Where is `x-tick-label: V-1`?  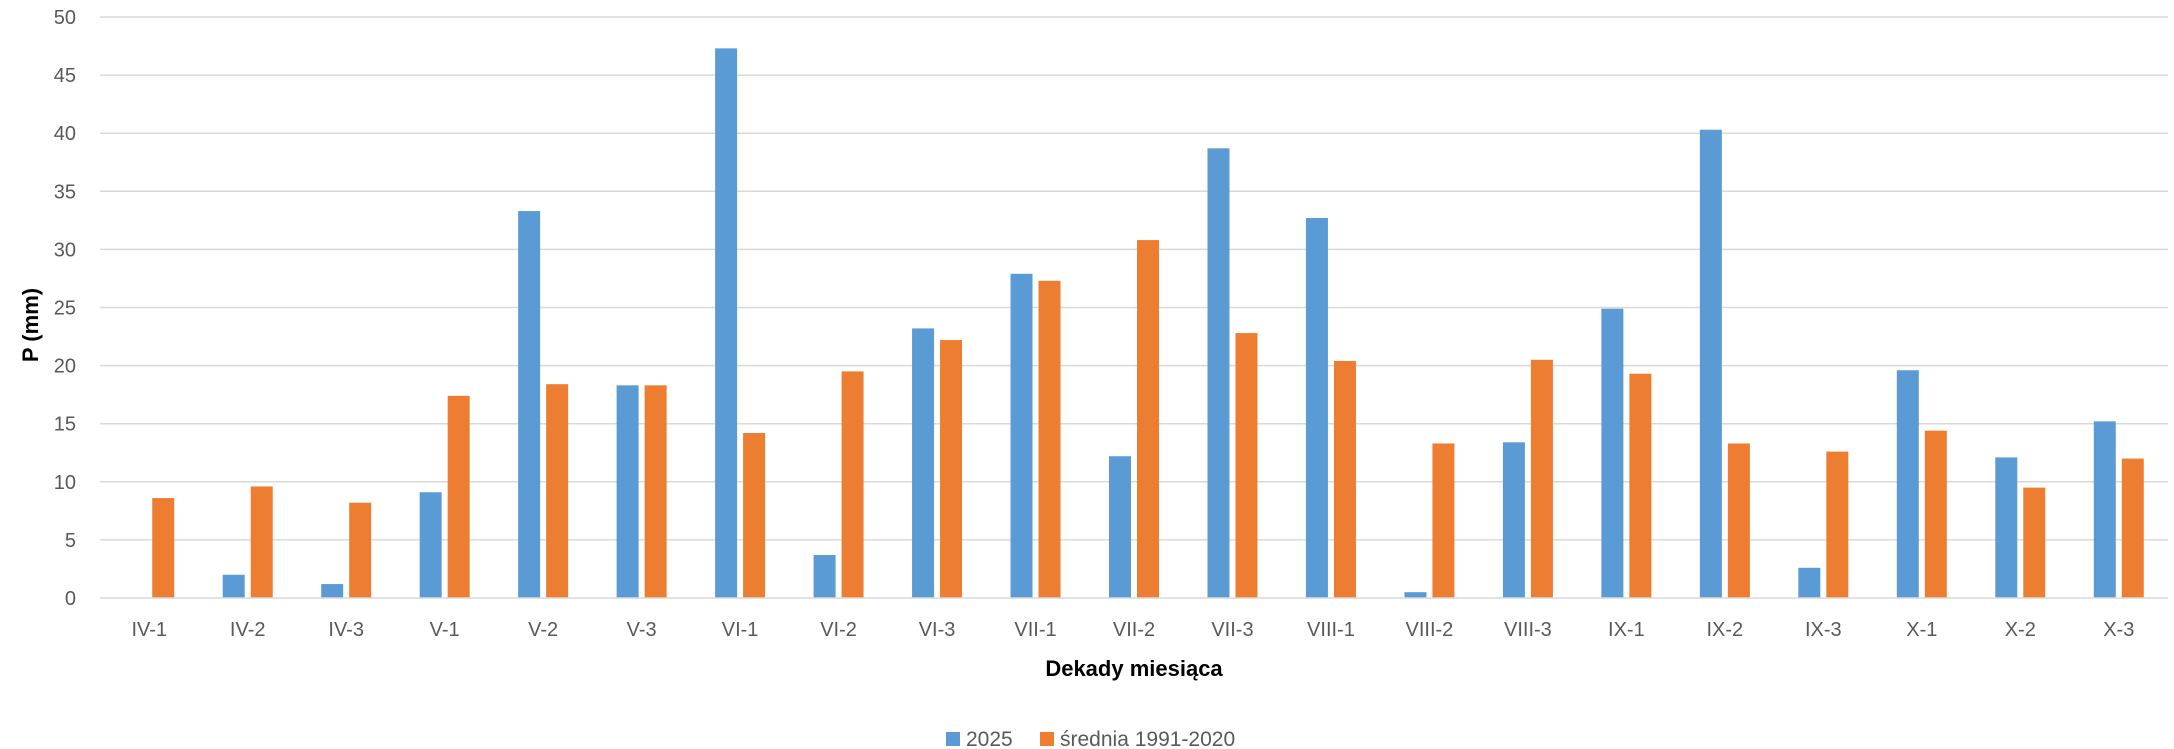 x-tick-label: V-1 is located at coordinates (445, 630).